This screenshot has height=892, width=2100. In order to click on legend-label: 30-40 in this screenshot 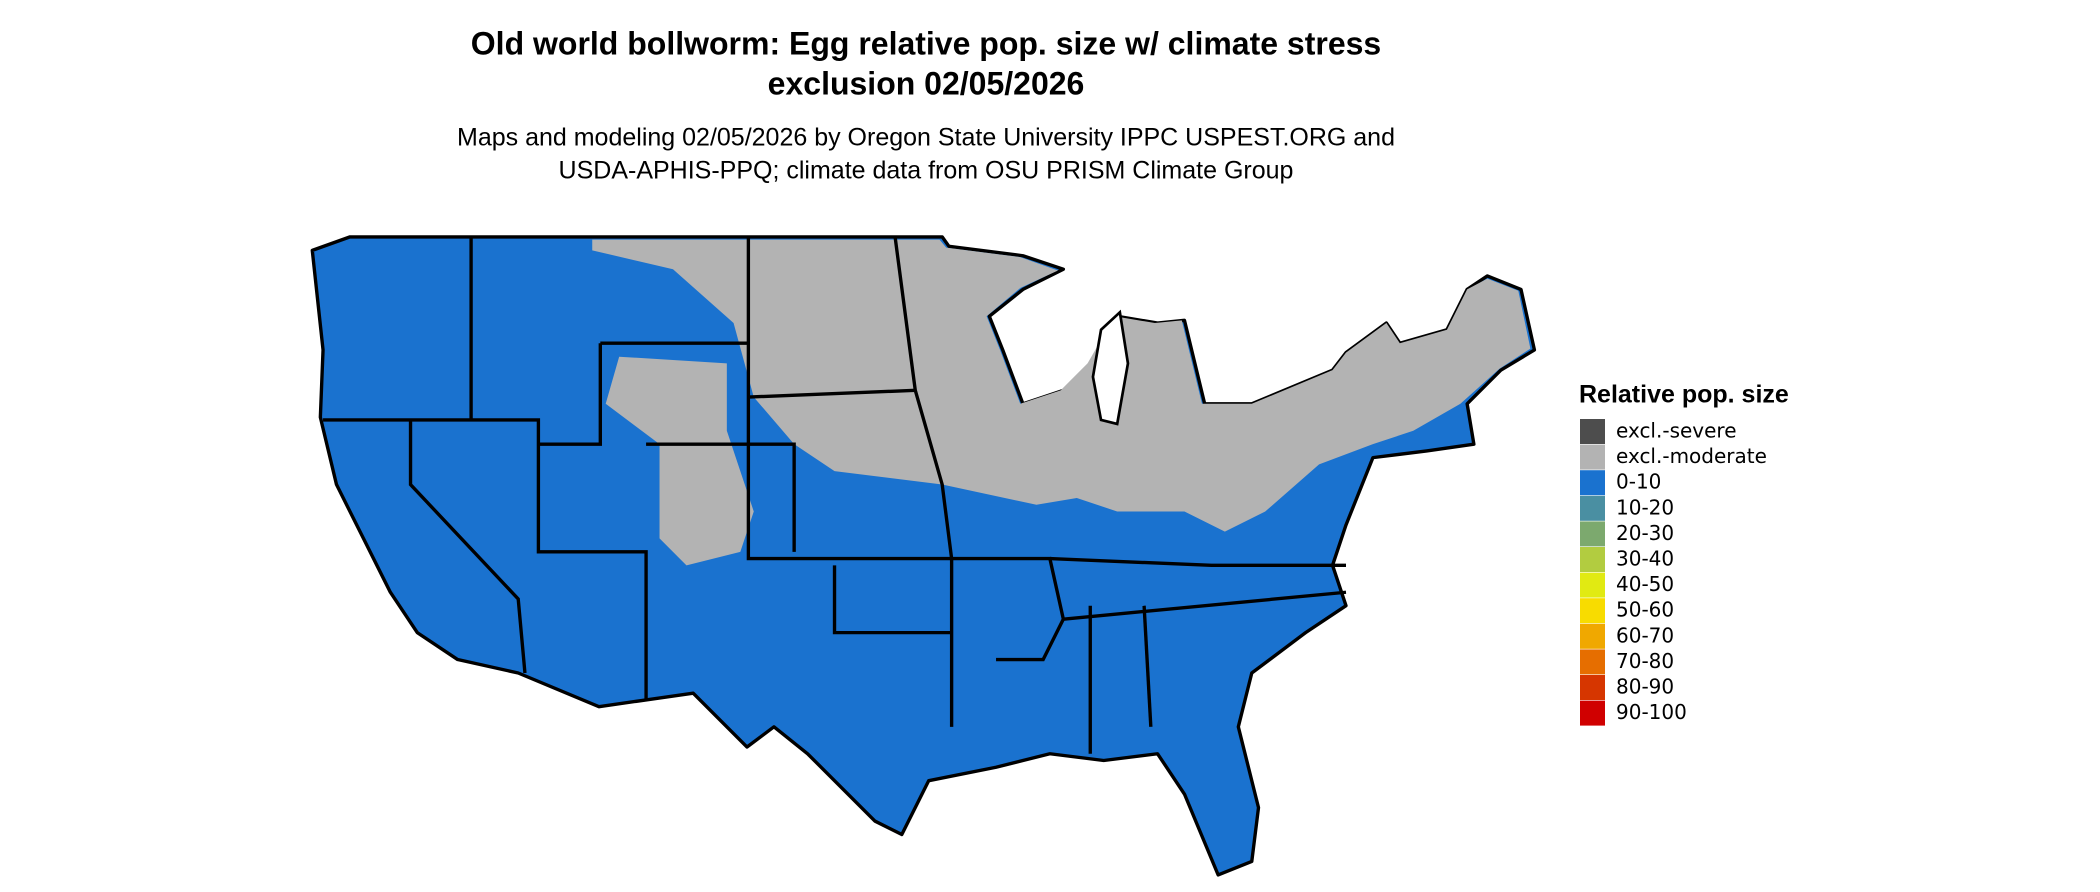, I will do `click(1645, 559)`.